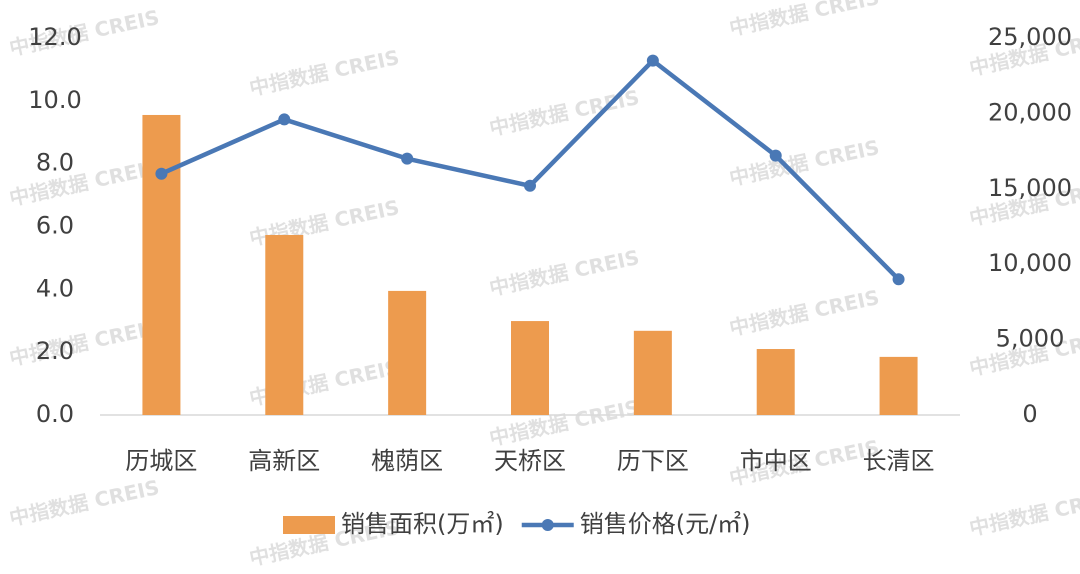 The image size is (1080, 574). Describe the element at coordinates (665, 524) in the screenshot. I see `legend-label: 销售价格(元/㎡)` at that location.